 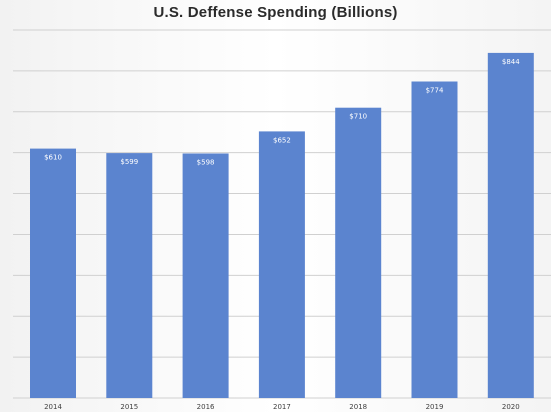 I want to click on x-tick-label-2017: 2017, so click(x=282, y=407).